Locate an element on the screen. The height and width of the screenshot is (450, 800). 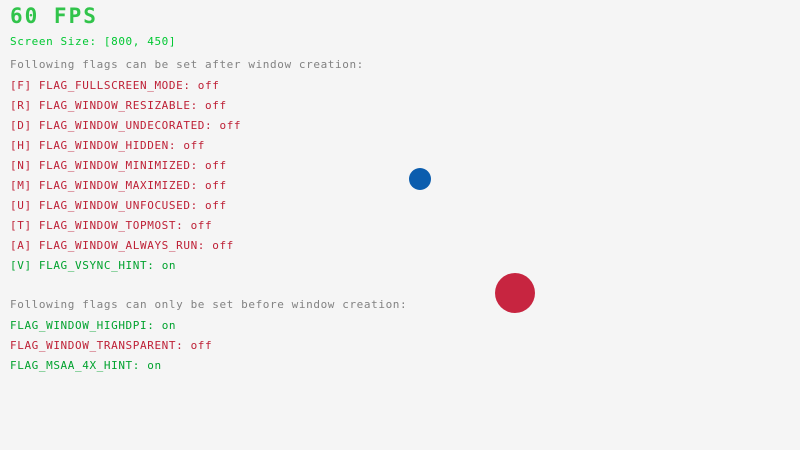
flag-hotkey: [V] is located at coordinates (24, 265).